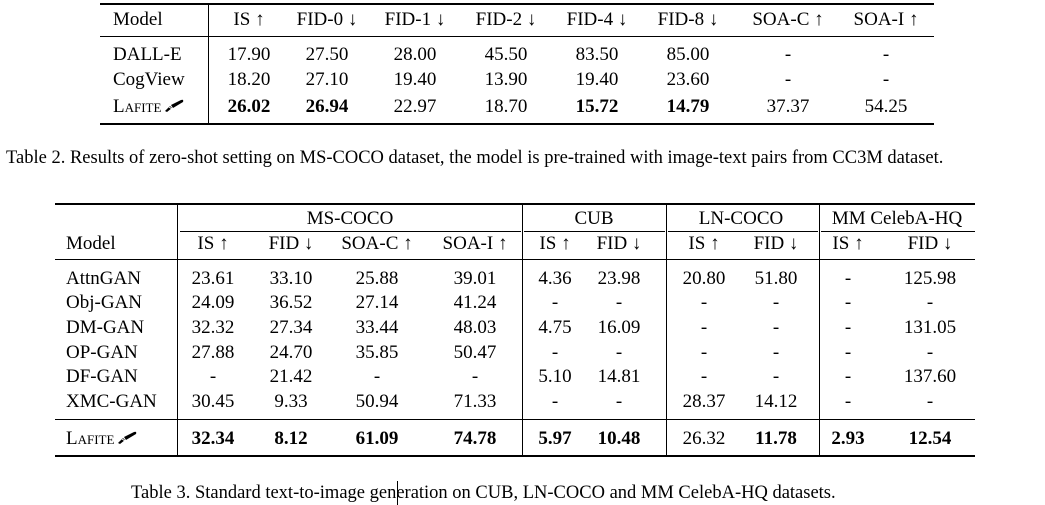 The image size is (1045, 505). What do you see at coordinates (327, 54) in the screenshot?
I see `table2-cell: 27.50` at bounding box center [327, 54].